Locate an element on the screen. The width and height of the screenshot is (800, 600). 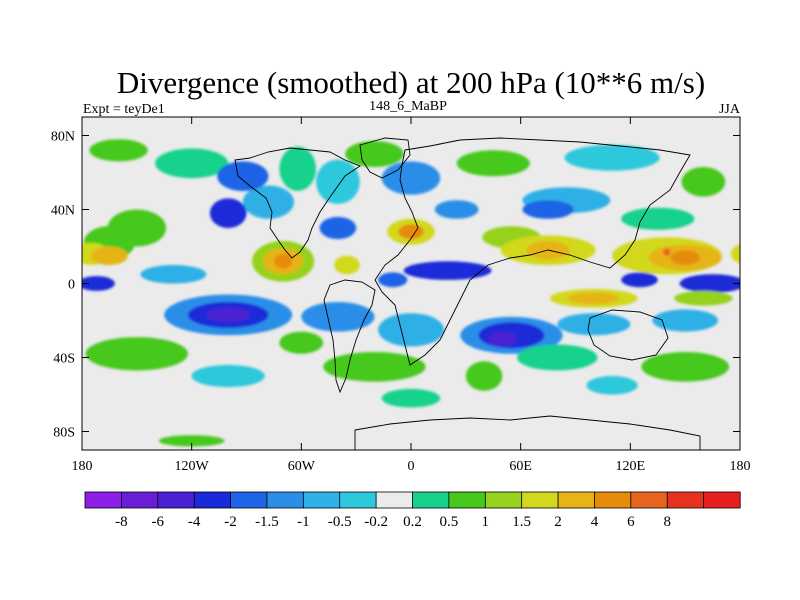
colorbar-label: -1.5 is located at coordinates (267, 522).